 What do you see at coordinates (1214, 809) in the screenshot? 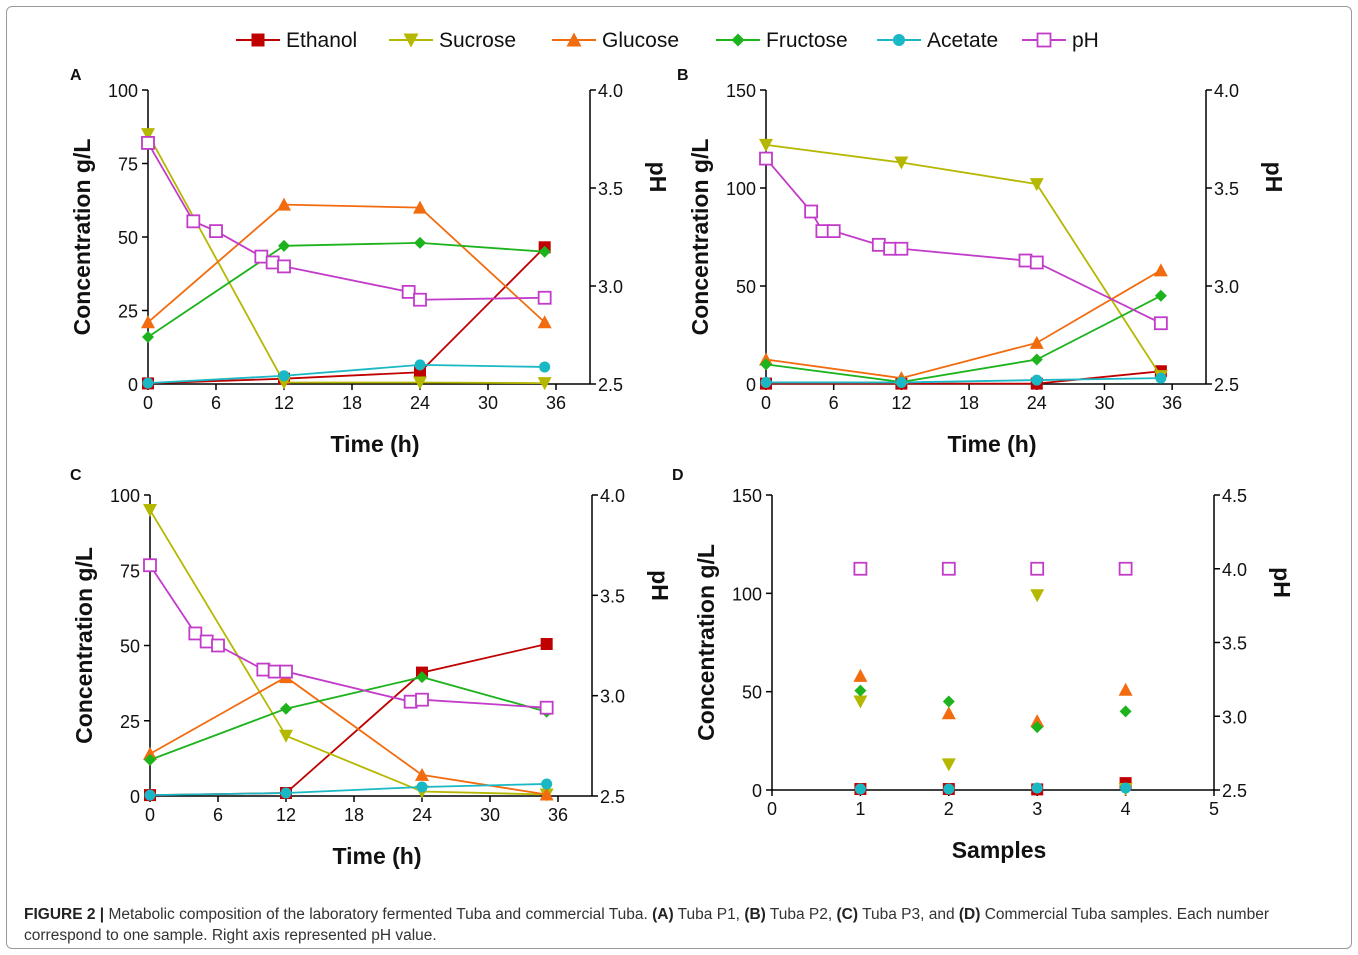
I see `x-tick-label: 5` at bounding box center [1214, 809].